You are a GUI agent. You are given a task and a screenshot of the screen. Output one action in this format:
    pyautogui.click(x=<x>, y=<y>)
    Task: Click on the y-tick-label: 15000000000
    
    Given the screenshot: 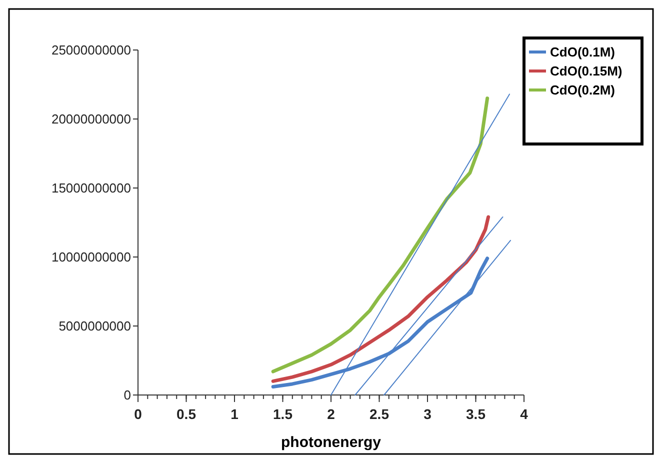 What is the action you would take?
    pyautogui.click(x=91, y=188)
    